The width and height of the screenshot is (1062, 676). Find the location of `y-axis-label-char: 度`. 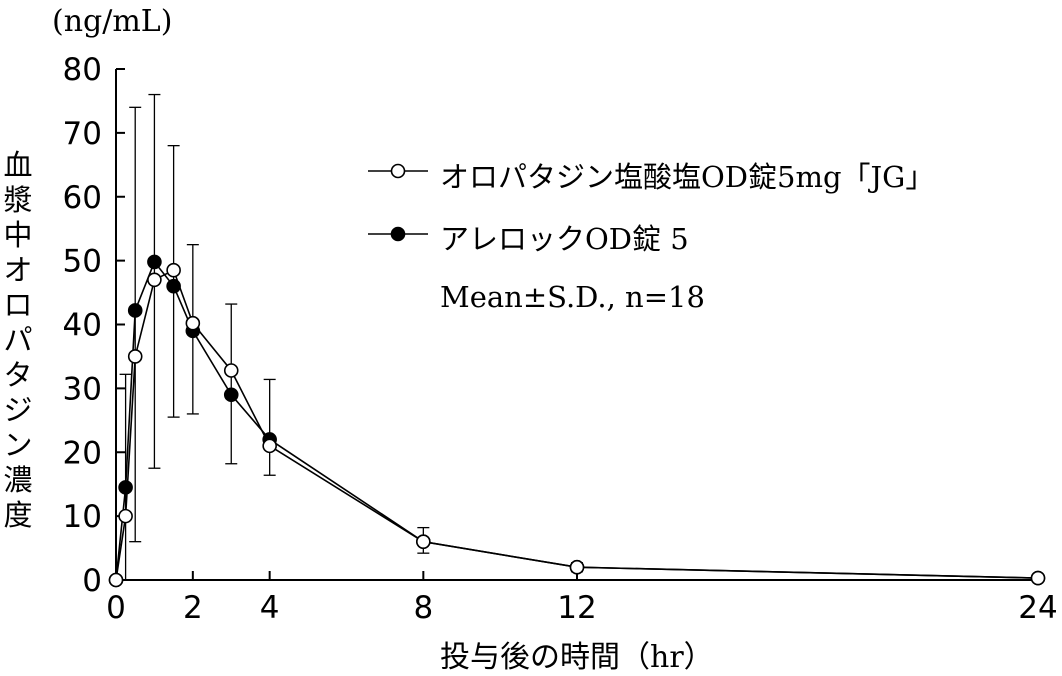

y-axis-label-char: 度 is located at coordinates (18, 515).